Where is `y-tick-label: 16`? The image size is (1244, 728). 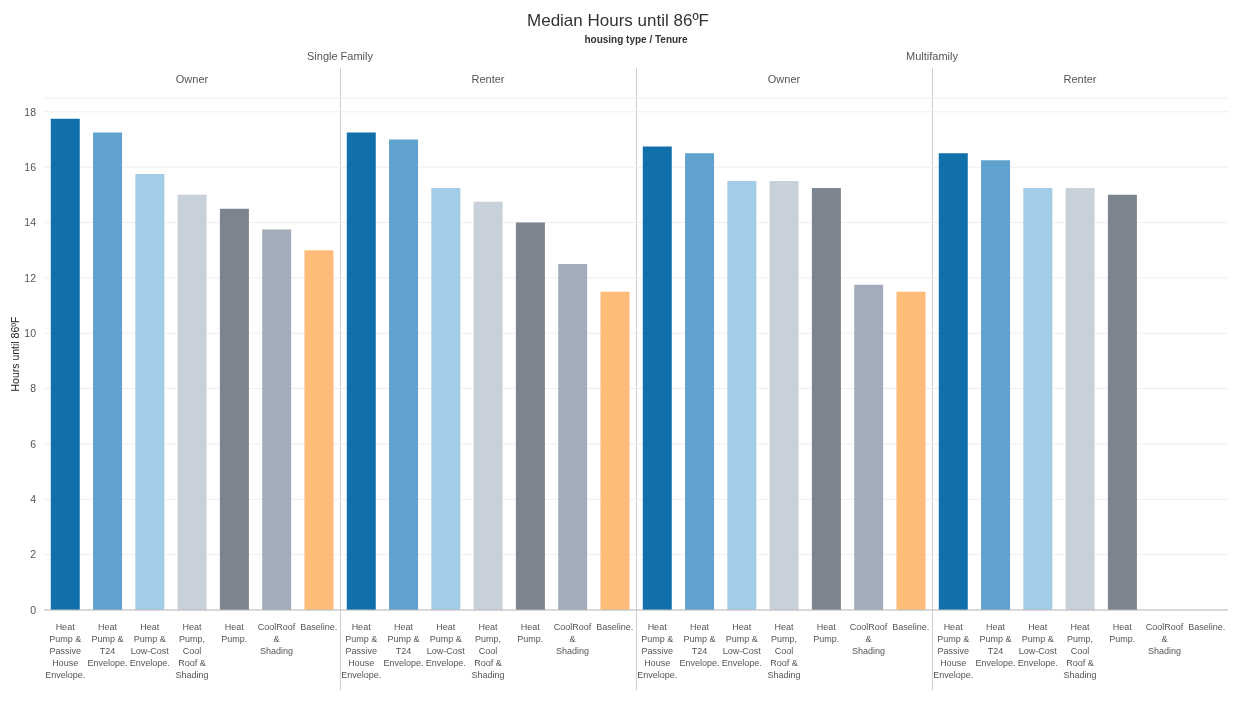 y-tick-label: 16 is located at coordinates (30, 166).